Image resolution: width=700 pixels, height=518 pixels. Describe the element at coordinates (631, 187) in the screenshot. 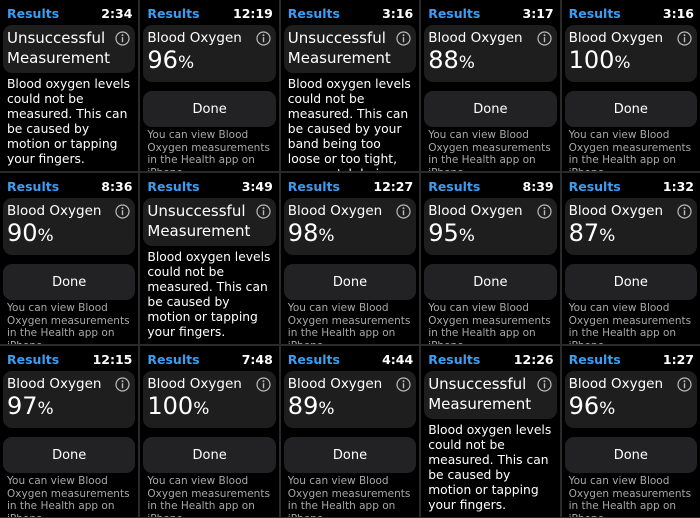

I see `header: Results 1:32` at that location.